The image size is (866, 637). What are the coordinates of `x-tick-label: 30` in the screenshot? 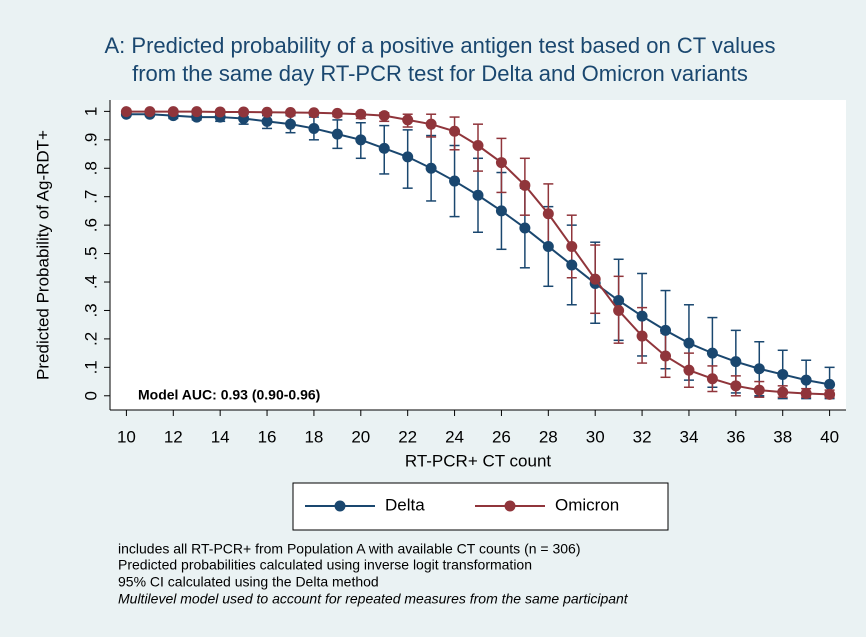 It's located at (595, 436).